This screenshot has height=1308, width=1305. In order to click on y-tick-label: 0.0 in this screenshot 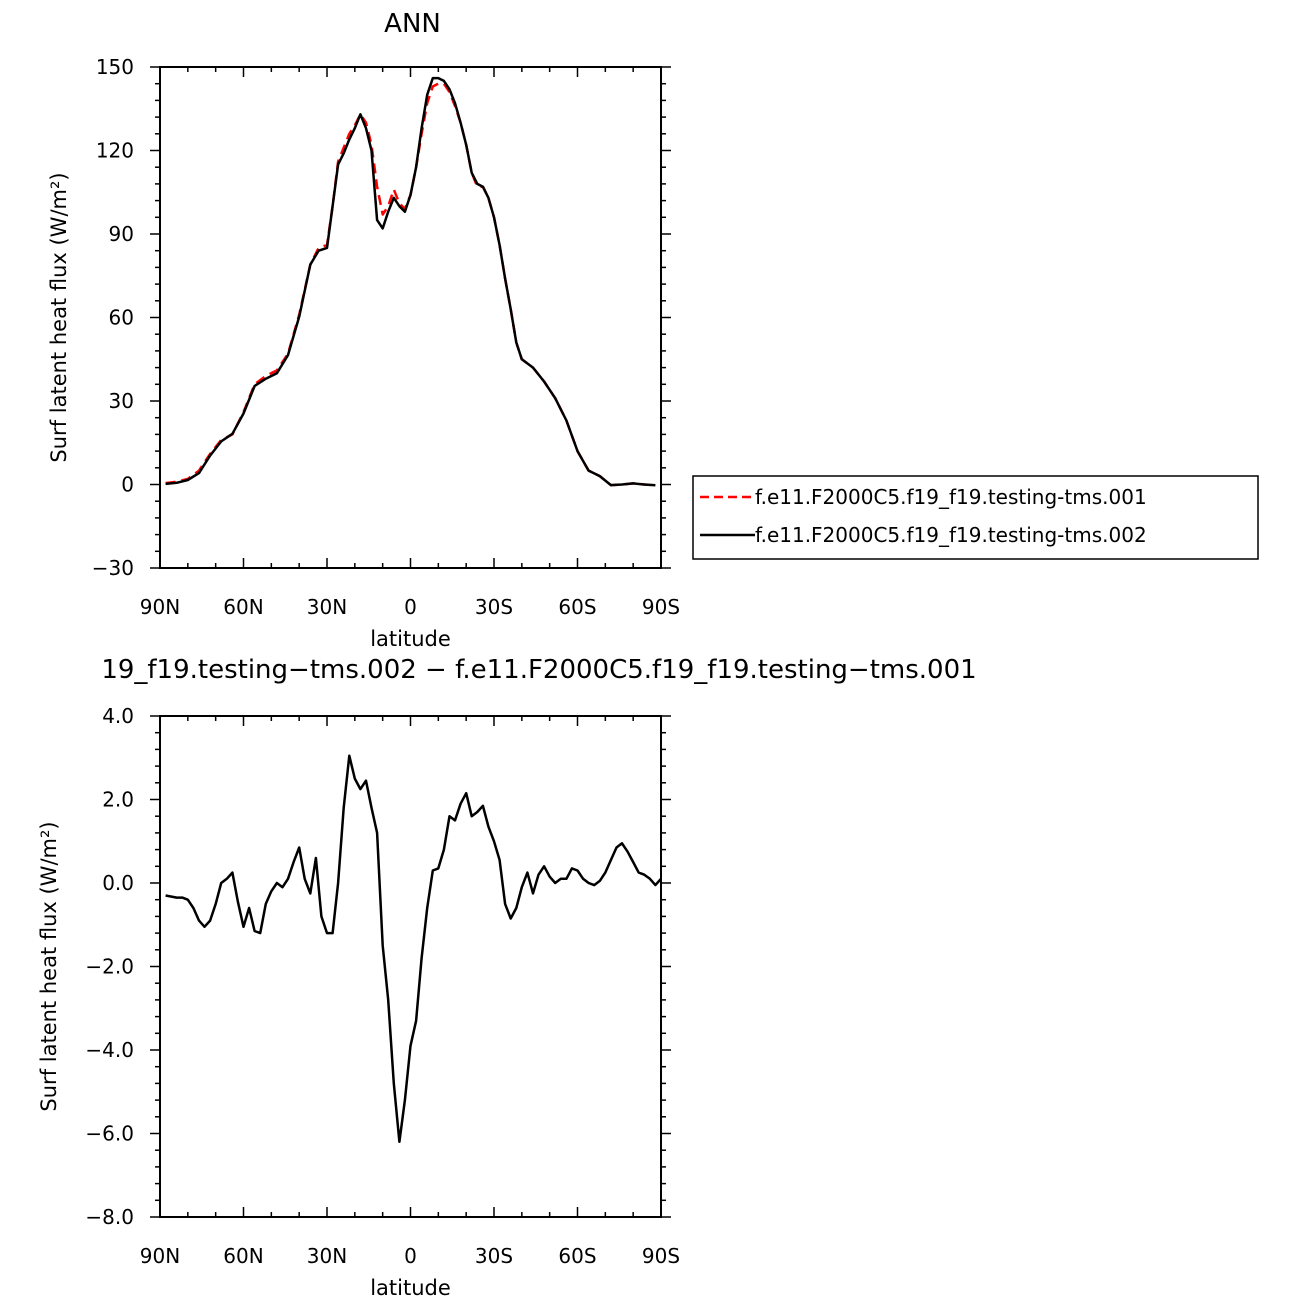, I will do `click(118, 883)`.